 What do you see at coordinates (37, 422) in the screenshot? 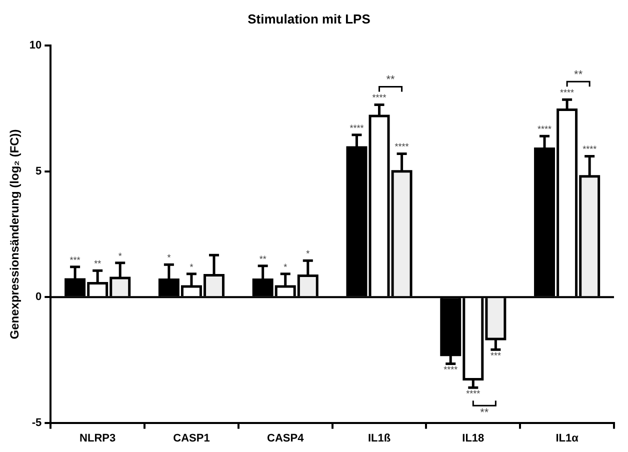
I see `y-tick-label: -5` at bounding box center [37, 422].